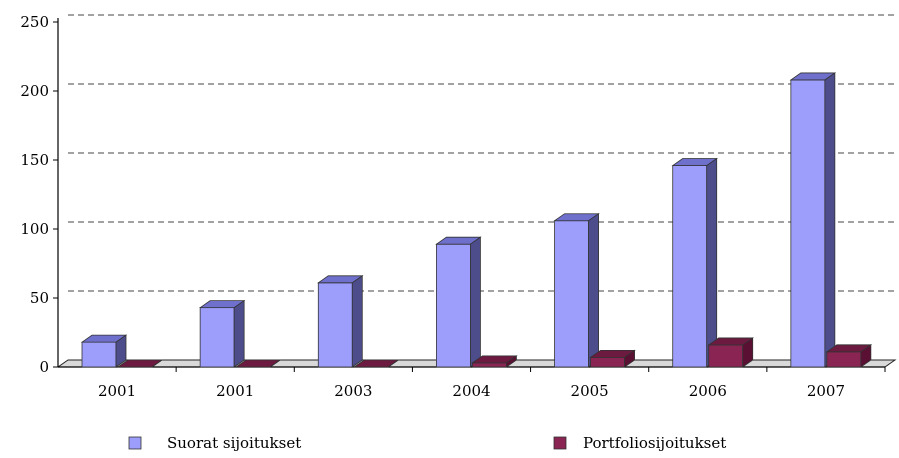 The width and height of the screenshot is (899, 458). I want to click on y-tick-label: 0, so click(44, 367).